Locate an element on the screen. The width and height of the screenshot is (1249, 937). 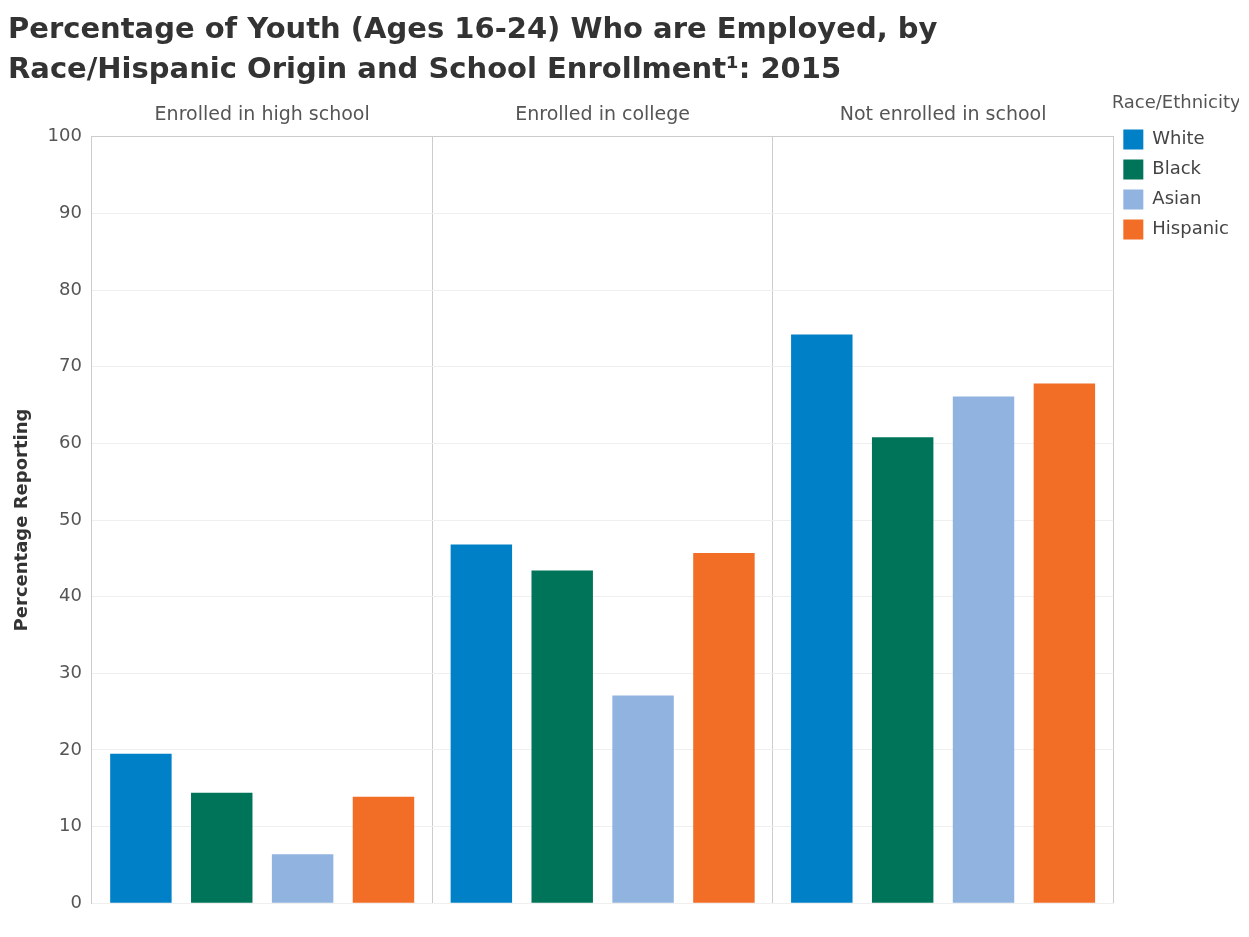
y-tick-label: 40 is located at coordinates (70, 595).